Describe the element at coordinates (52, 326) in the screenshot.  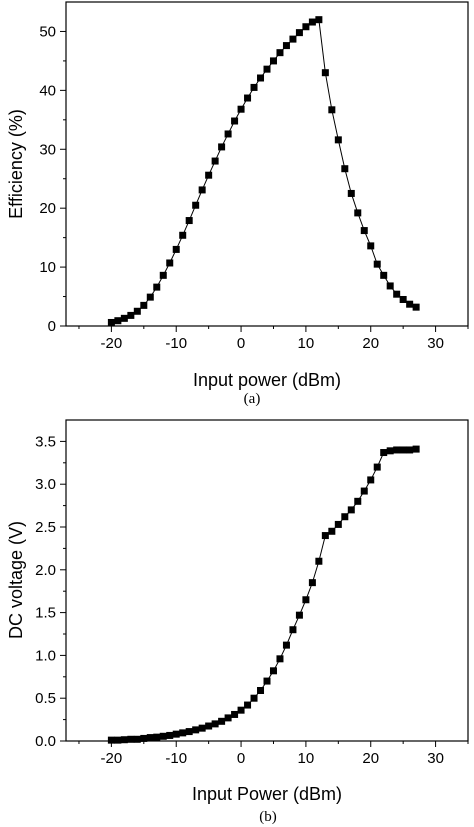
I see `y-tick-label: 0` at that location.